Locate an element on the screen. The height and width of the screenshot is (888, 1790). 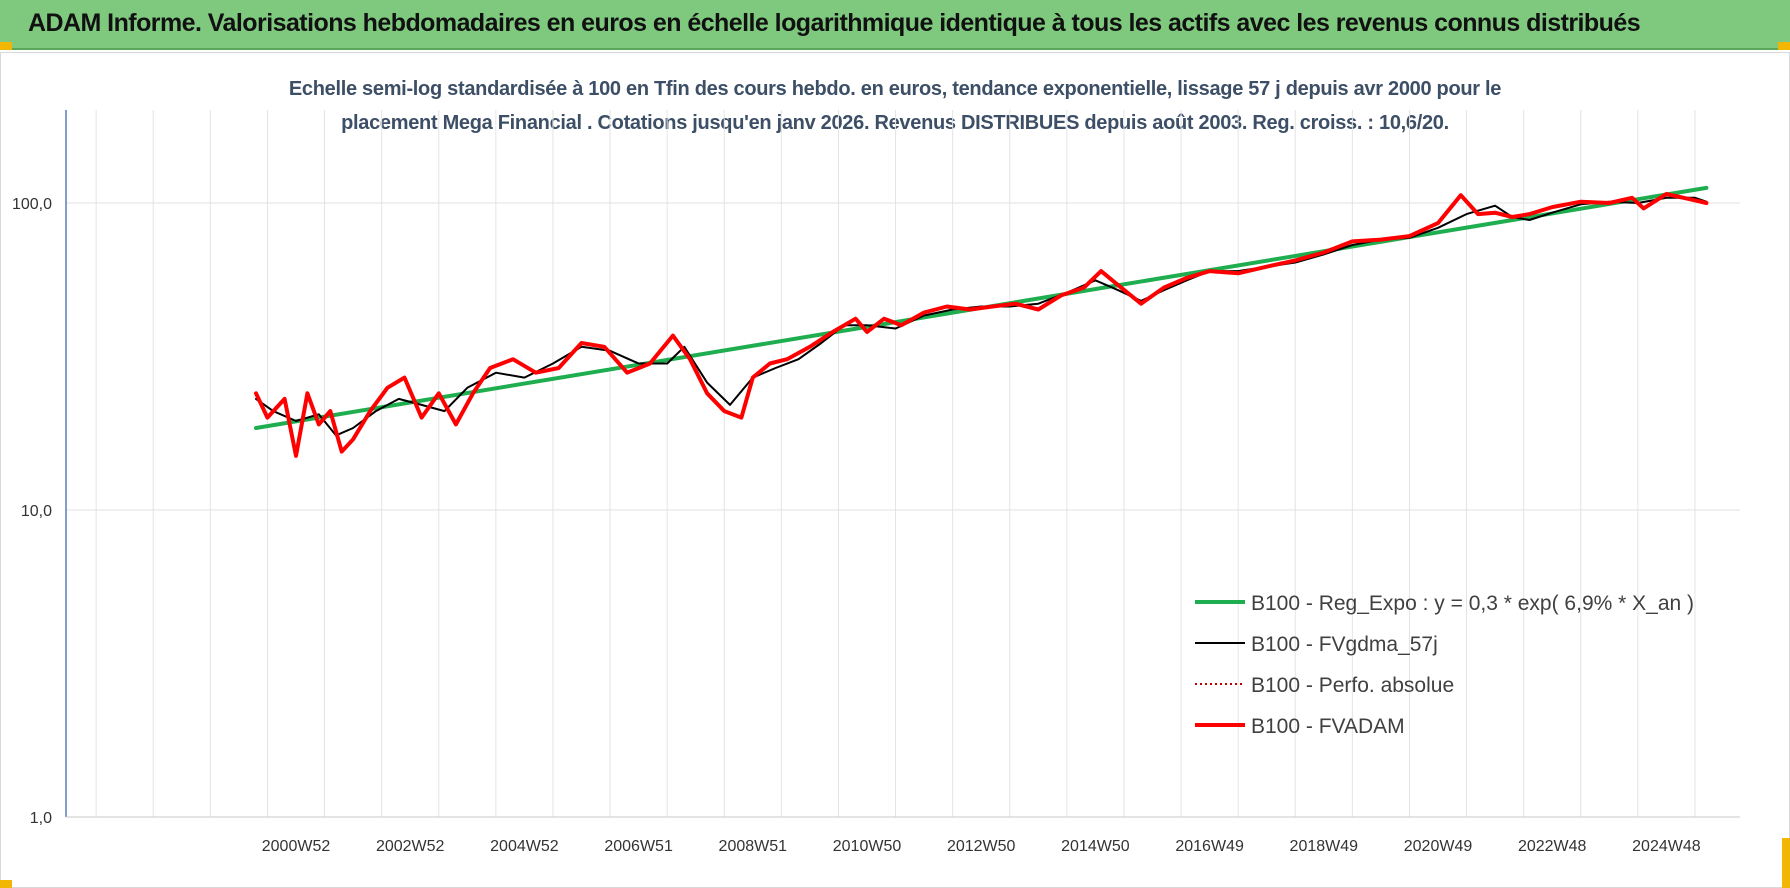
legend-label: B100 - FVADAM is located at coordinates (1328, 726).